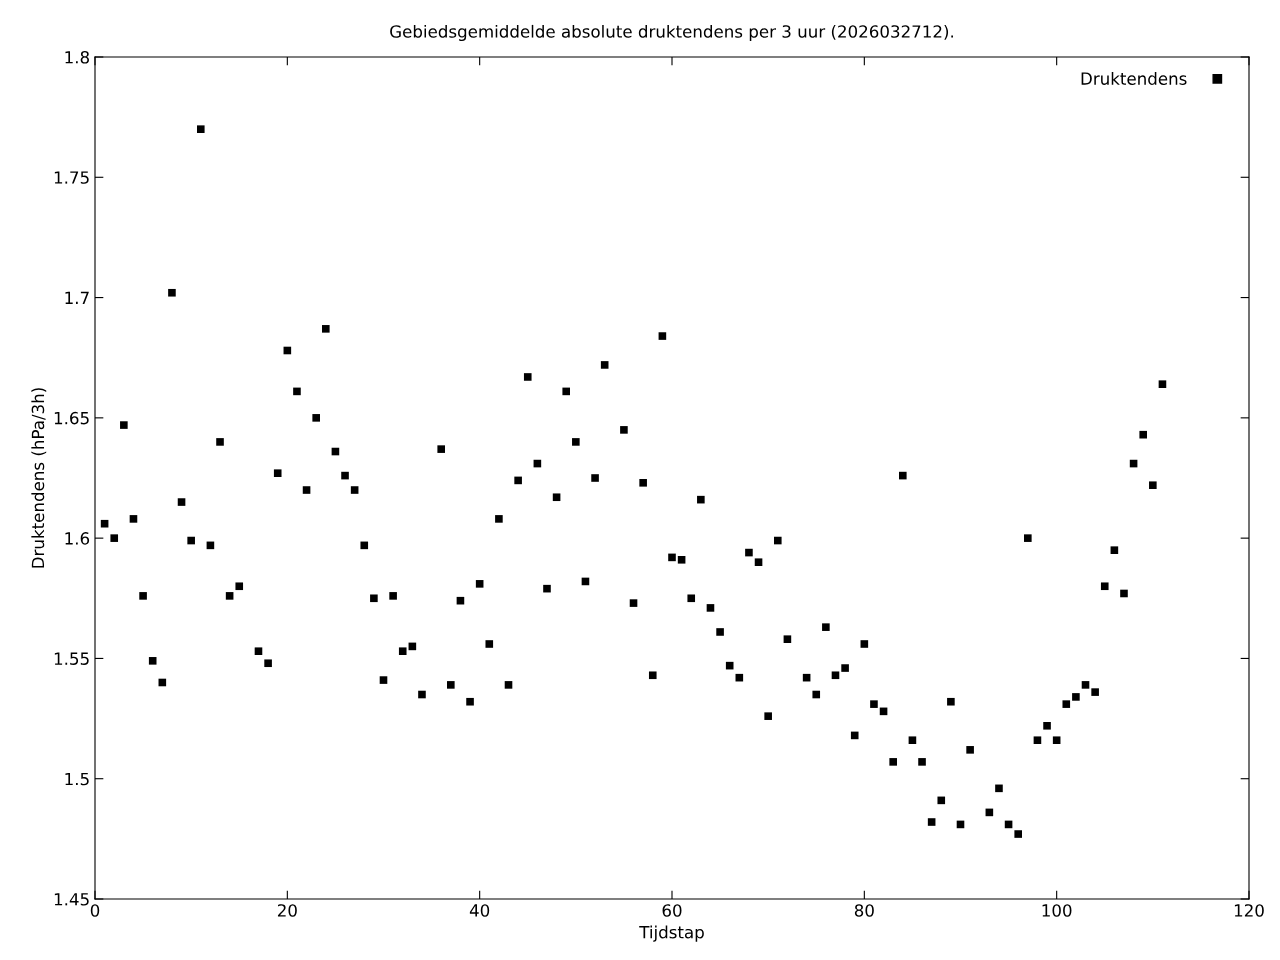  I want to click on x-tick-label: 20, so click(287, 910).